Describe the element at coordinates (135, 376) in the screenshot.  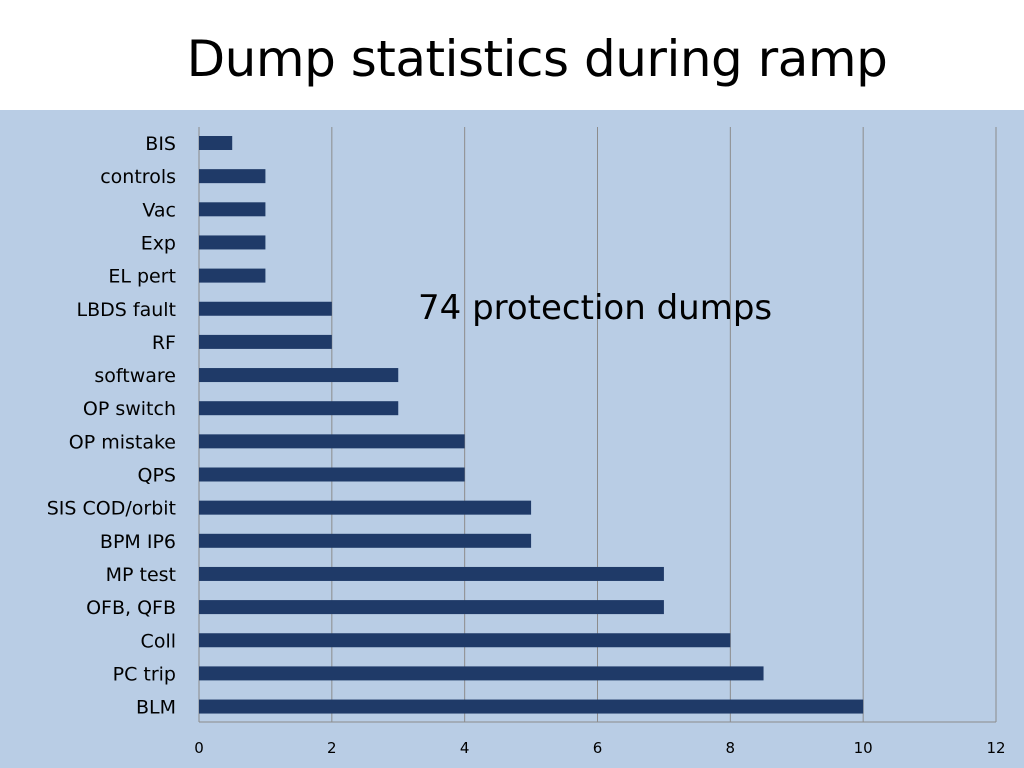
I see `category-label: software` at that location.